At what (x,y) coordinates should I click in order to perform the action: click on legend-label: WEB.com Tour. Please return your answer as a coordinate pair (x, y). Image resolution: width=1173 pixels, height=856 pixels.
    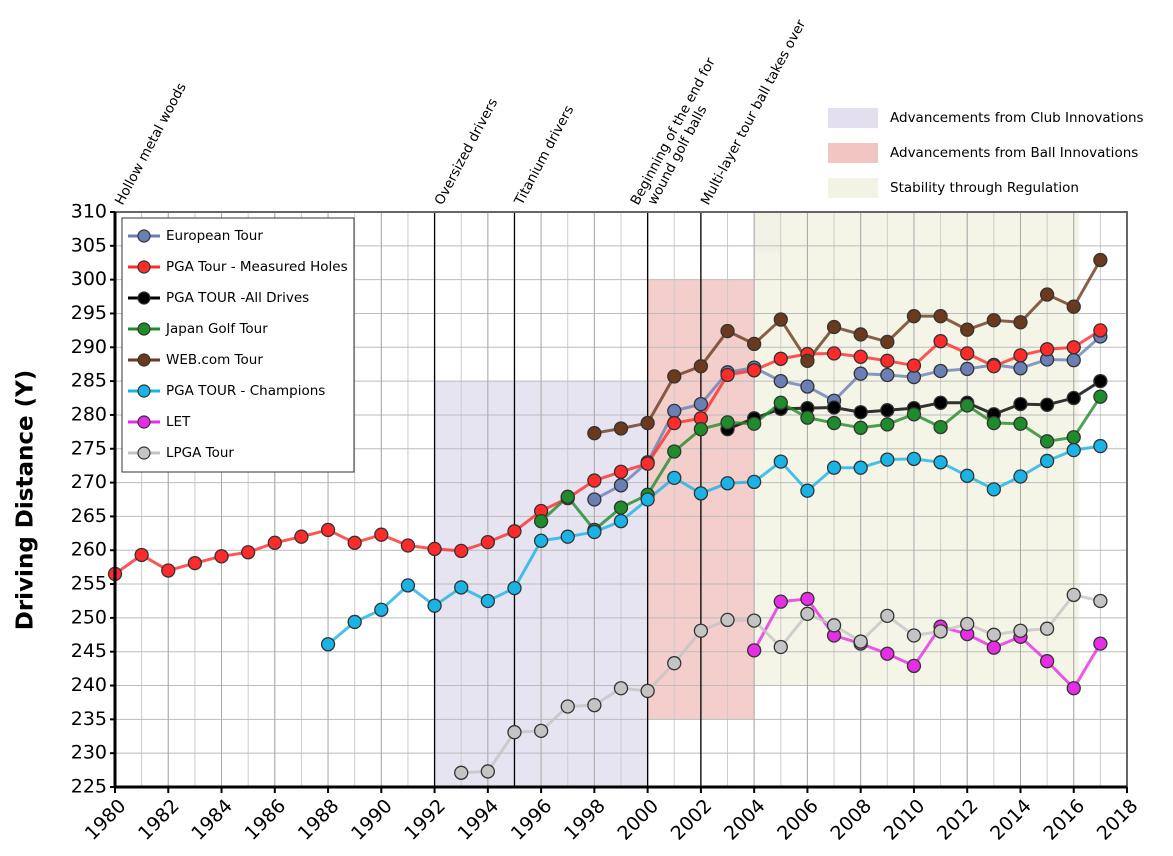
    Looking at the image, I should click on (214, 360).